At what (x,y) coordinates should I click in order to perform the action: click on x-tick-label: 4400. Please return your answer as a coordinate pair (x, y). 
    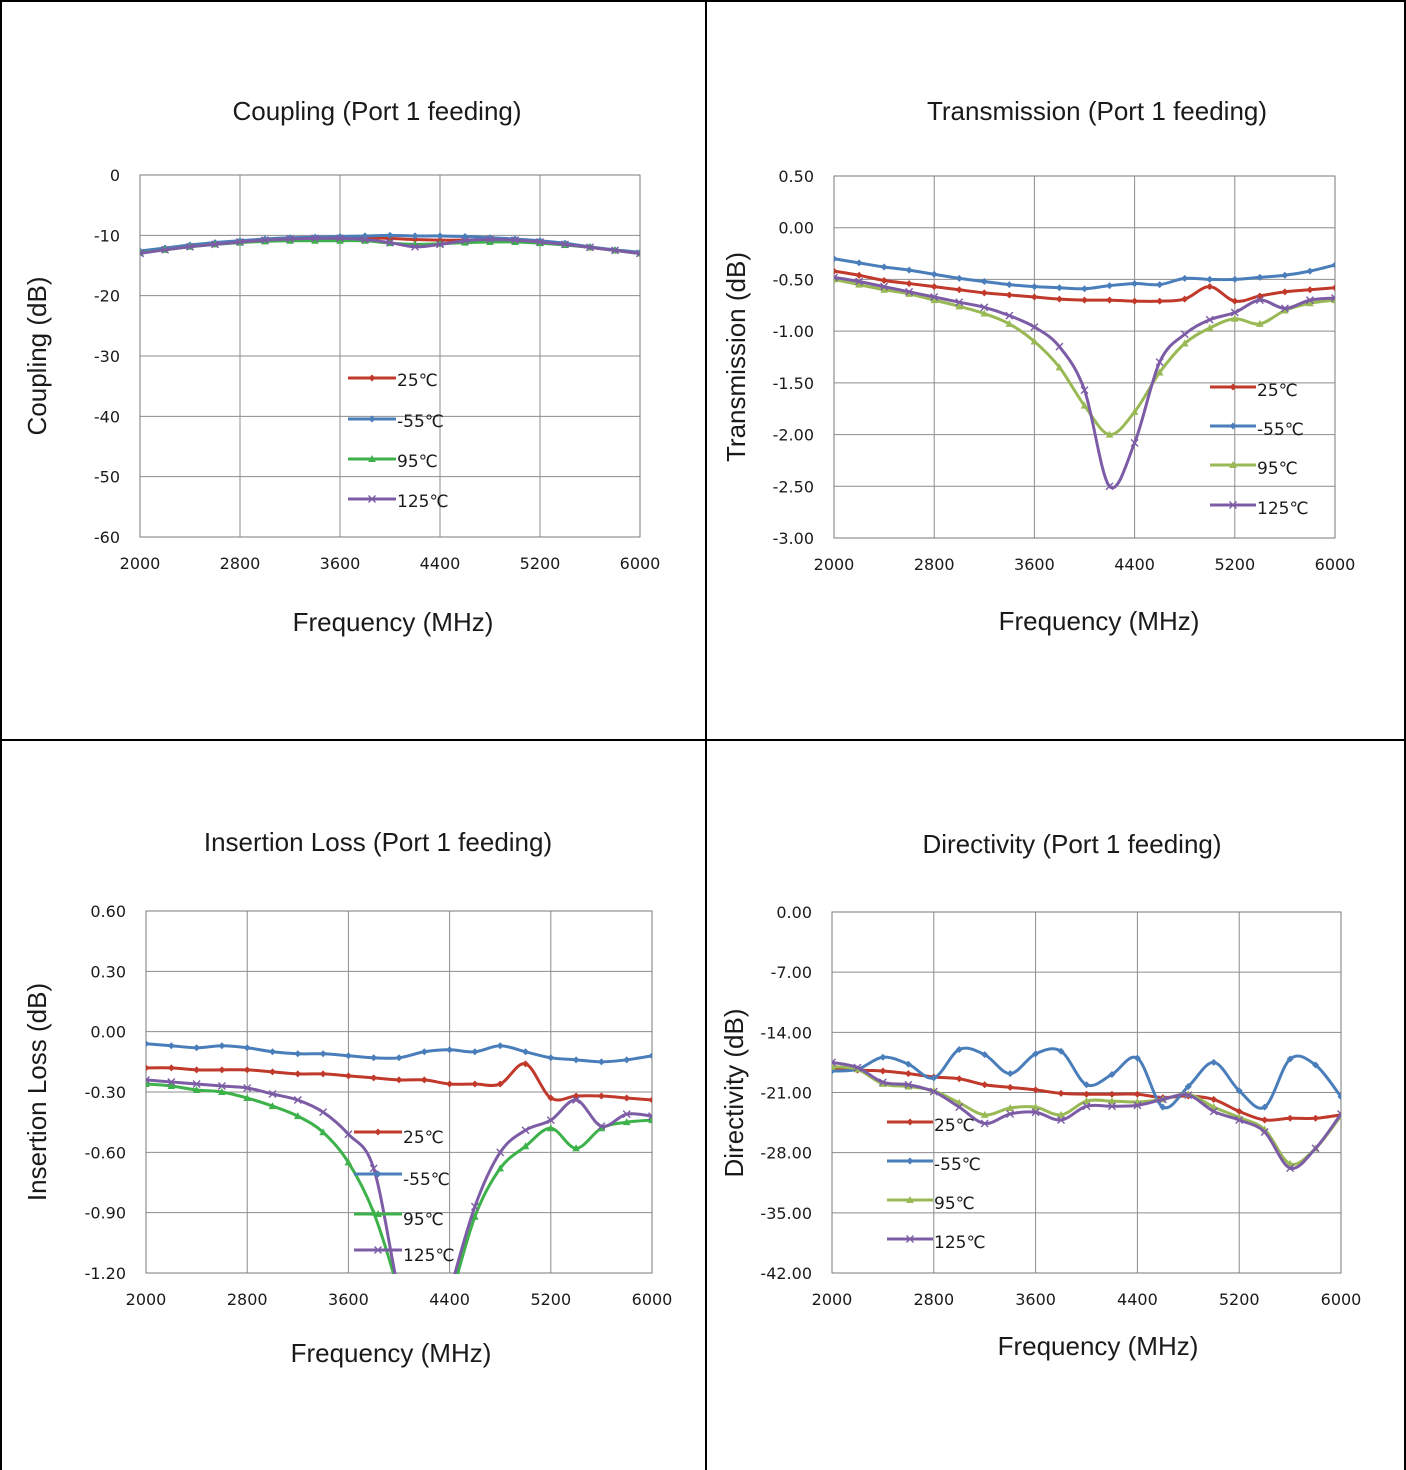
    Looking at the image, I should click on (1137, 1299).